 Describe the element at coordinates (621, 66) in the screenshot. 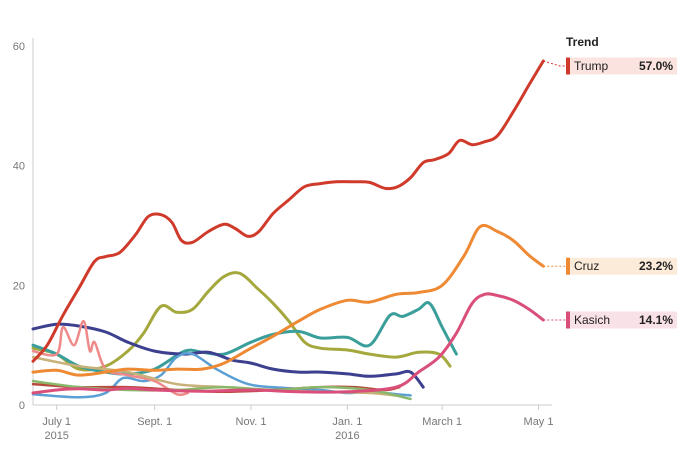

I see `legend-box-trump` at that location.